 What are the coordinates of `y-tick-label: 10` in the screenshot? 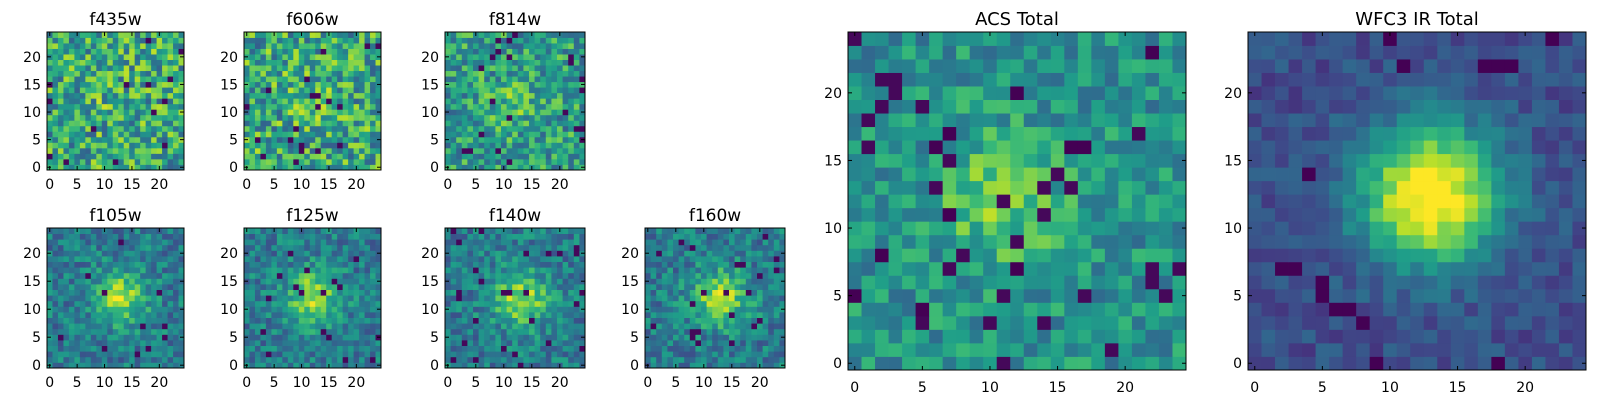 It's located at (630, 310).